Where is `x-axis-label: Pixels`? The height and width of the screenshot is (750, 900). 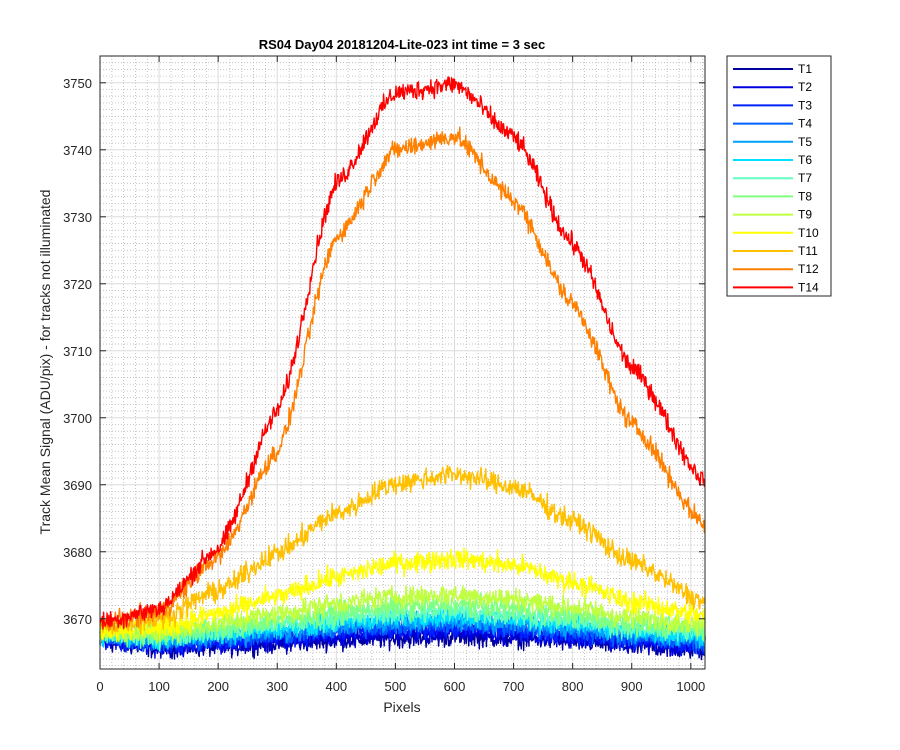 x-axis-label: Pixels is located at coordinates (401, 707).